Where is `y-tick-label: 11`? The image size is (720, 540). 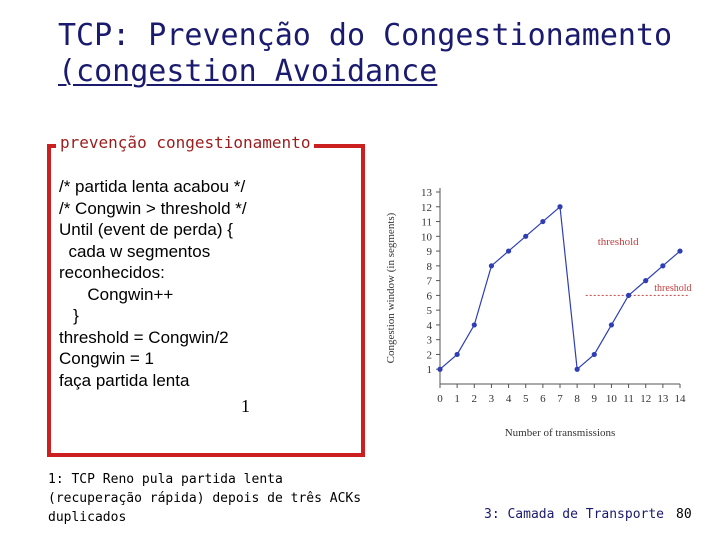 y-tick-label: 11 is located at coordinates (426, 223).